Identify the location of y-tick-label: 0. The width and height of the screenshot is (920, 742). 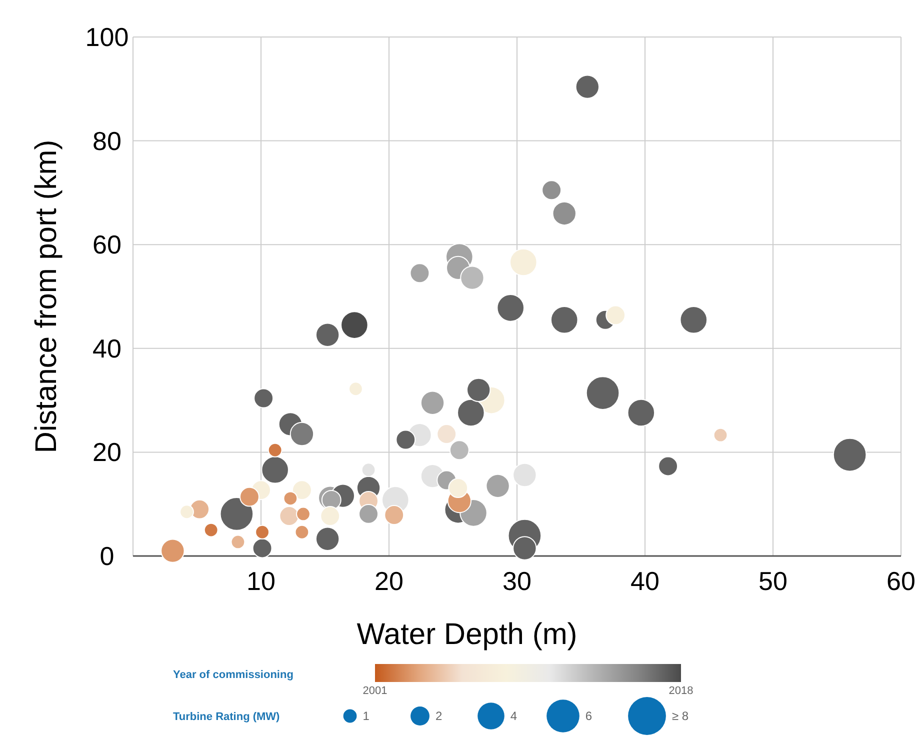
(107, 556).